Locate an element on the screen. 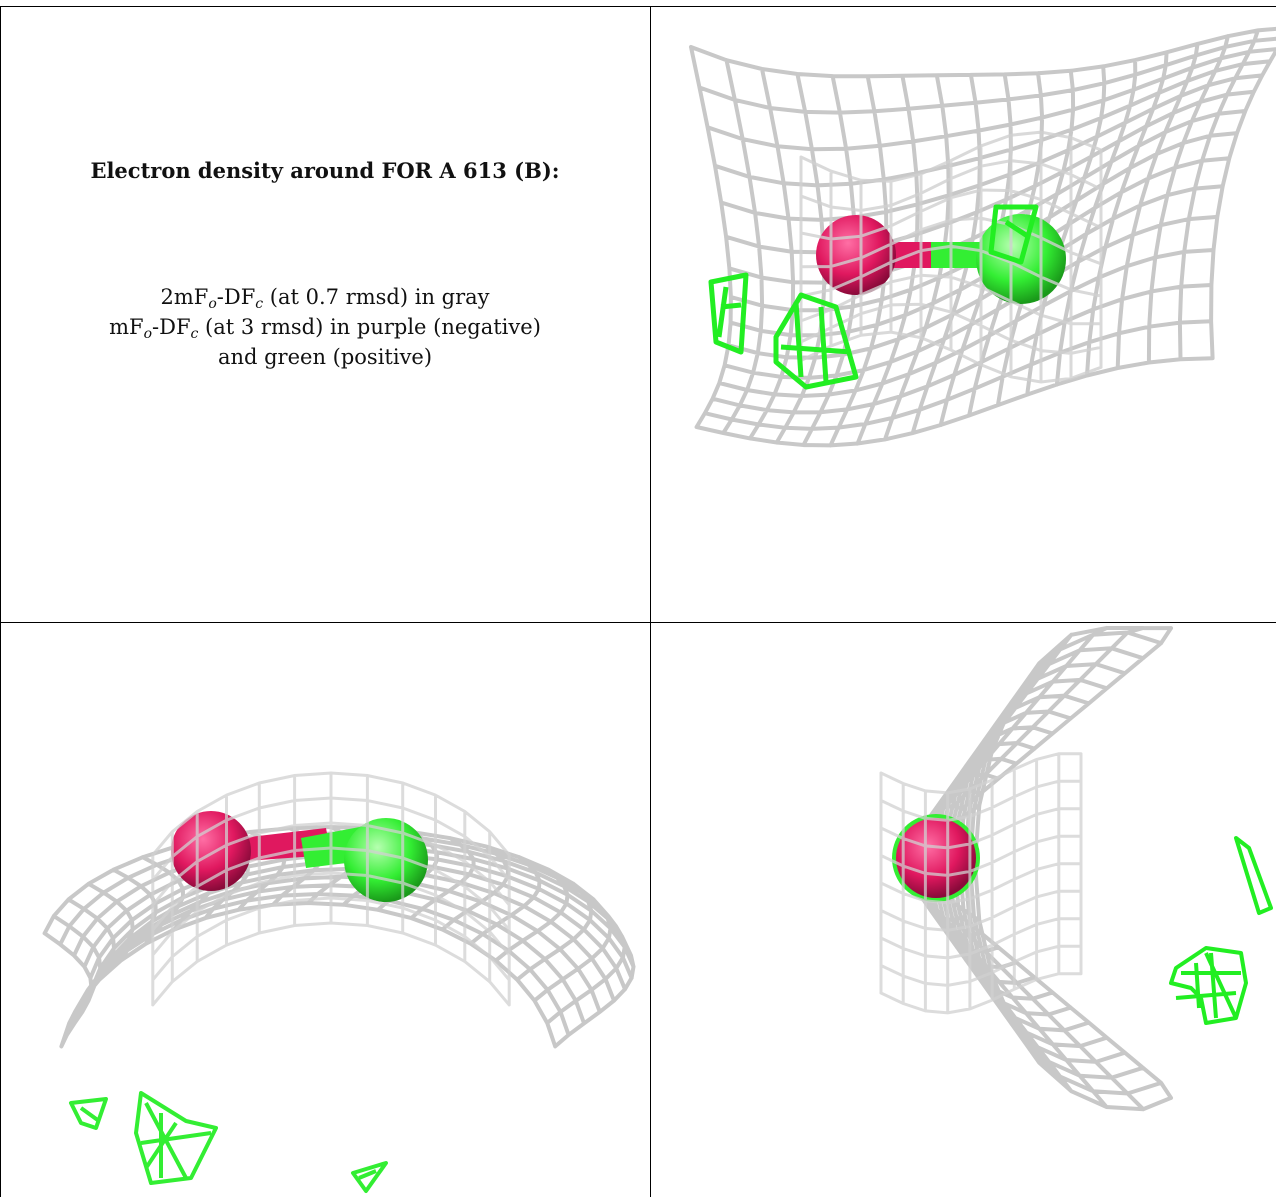  legend-line-green: and green (positive) is located at coordinates (325, 357).